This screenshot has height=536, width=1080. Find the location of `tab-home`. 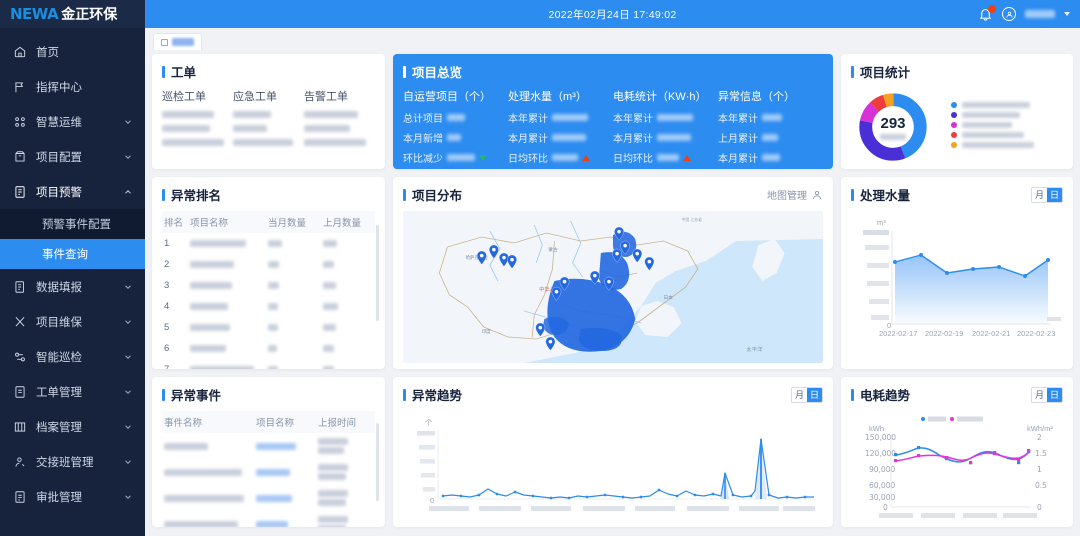

tab-home is located at coordinates (177, 41).